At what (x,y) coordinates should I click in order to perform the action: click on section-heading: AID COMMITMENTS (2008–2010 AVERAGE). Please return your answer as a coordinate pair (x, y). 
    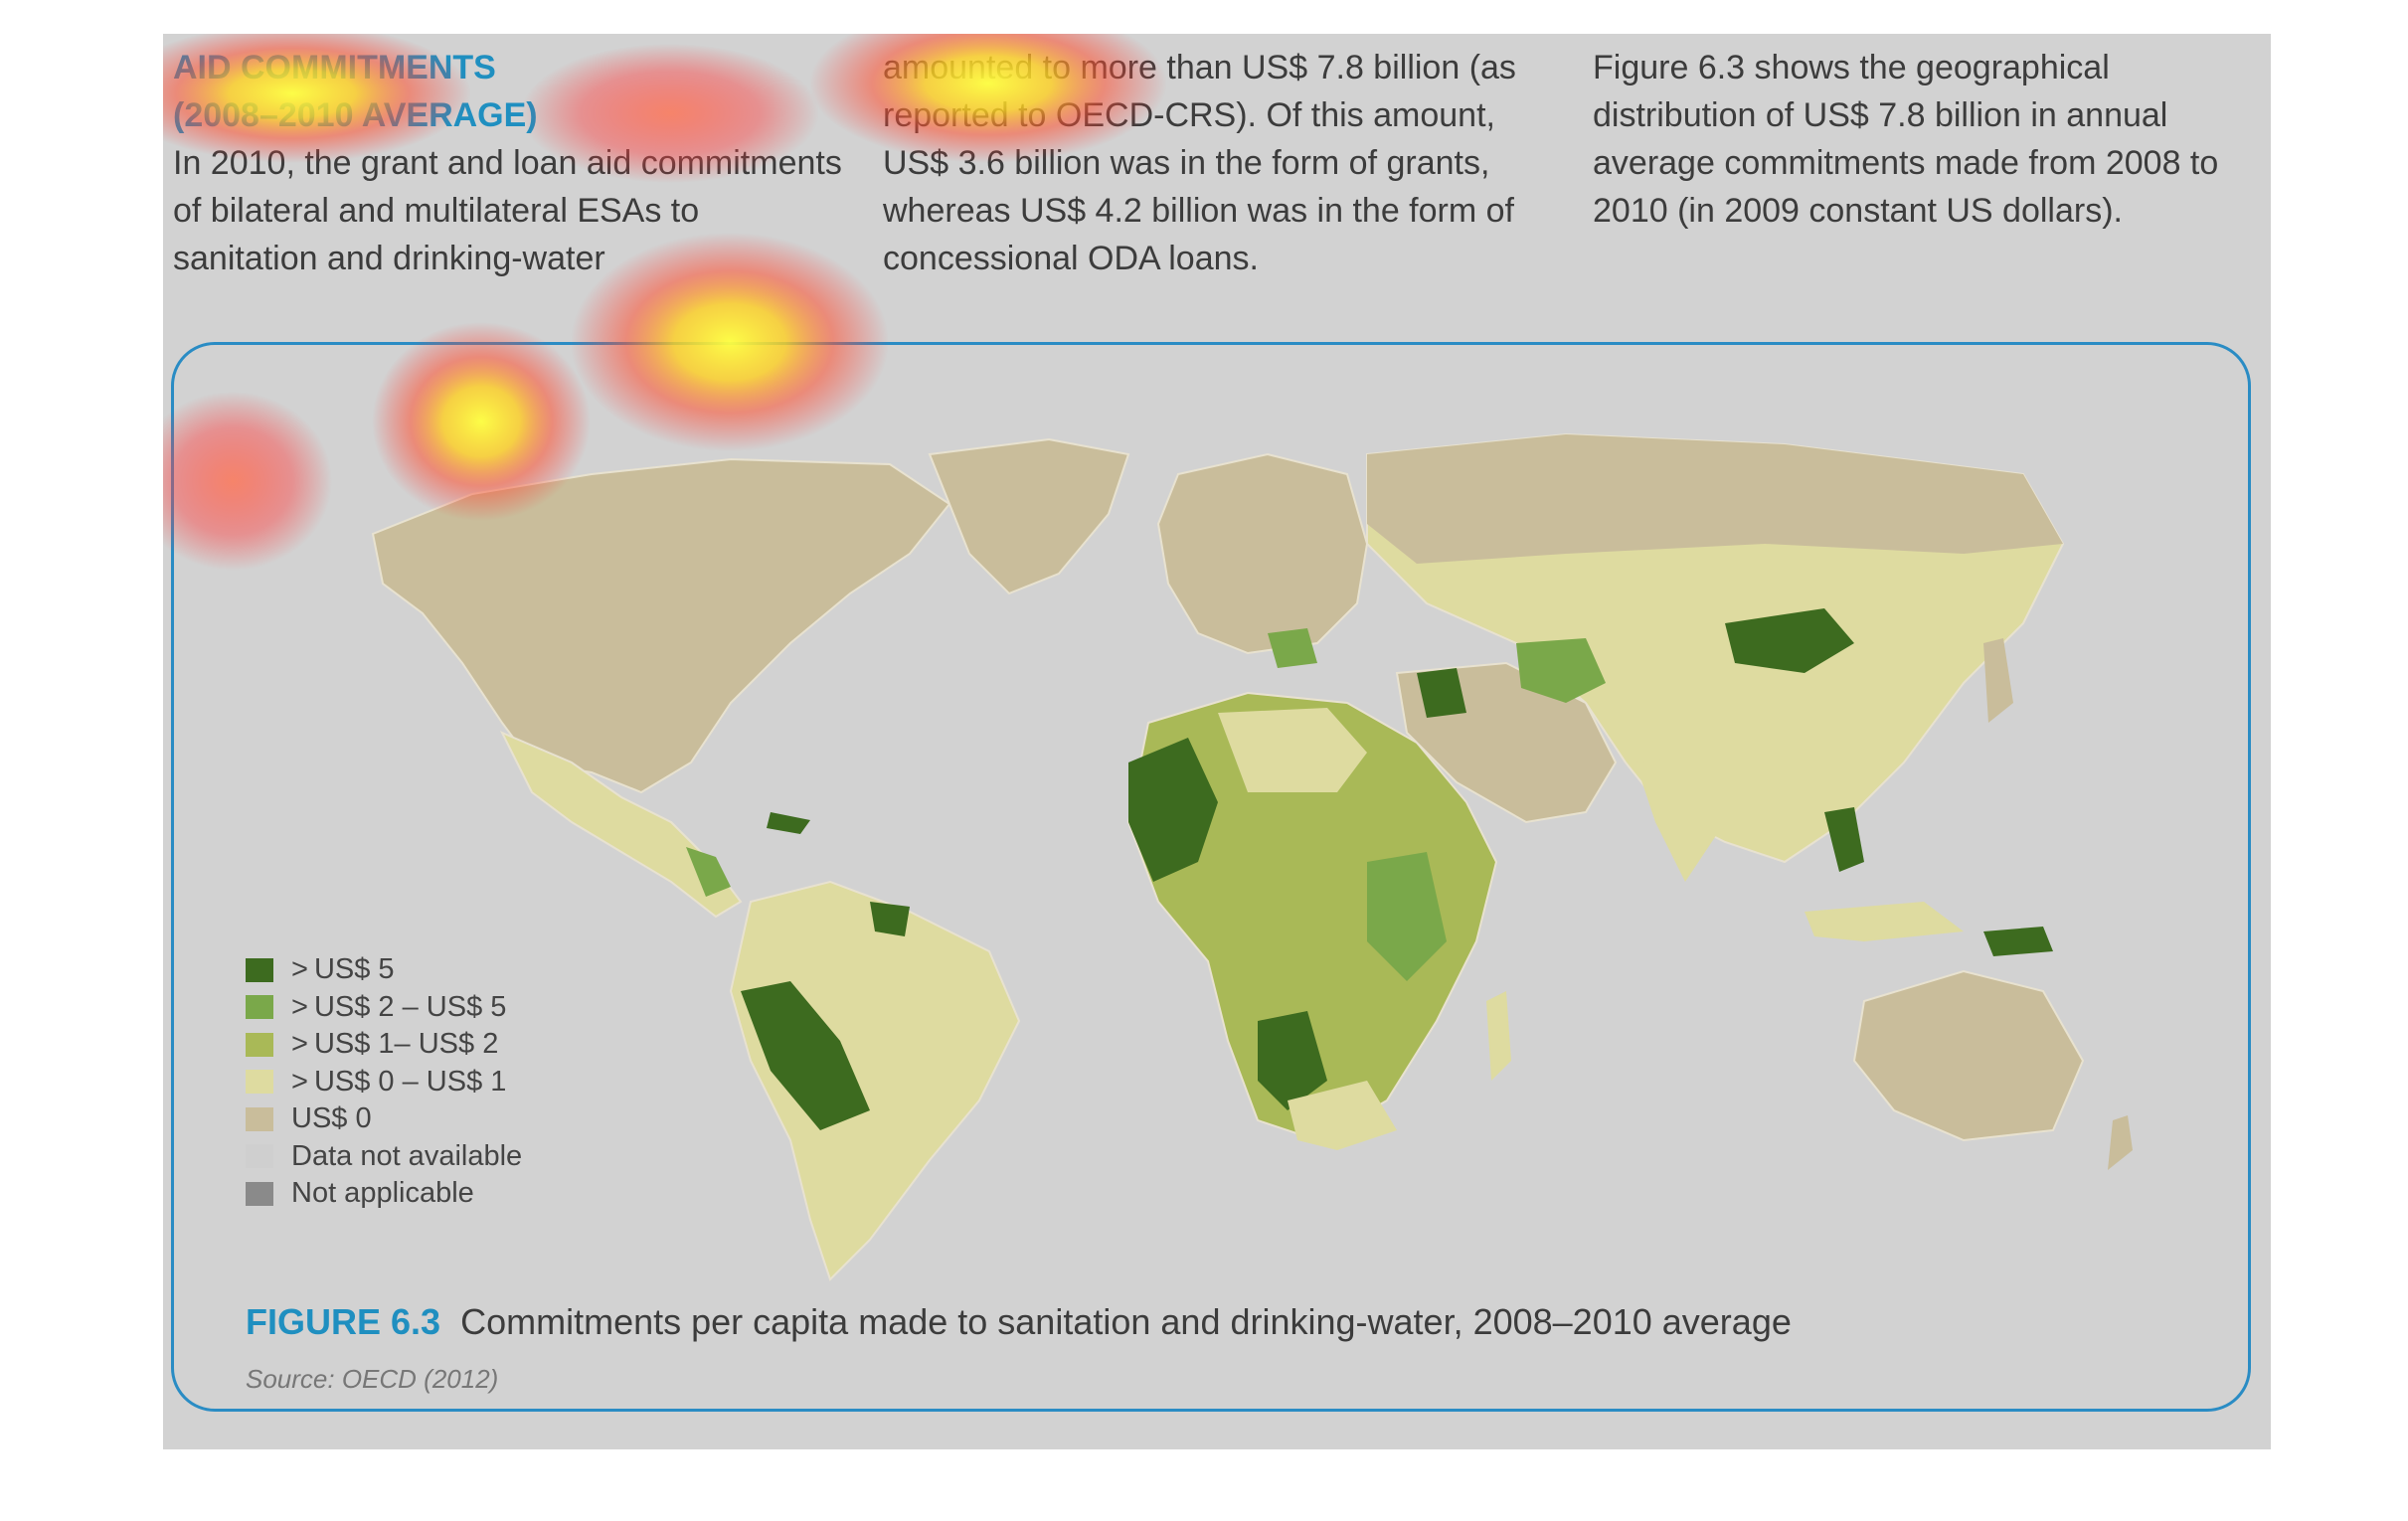
    Looking at the image, I should click on (511, 91).